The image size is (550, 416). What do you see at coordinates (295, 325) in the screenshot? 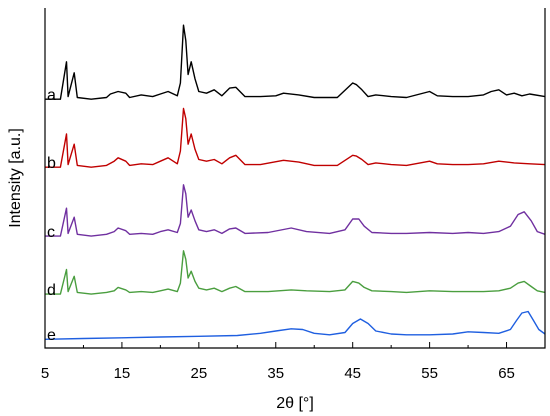
I see `trace-e` at bounding box center [295, 325].